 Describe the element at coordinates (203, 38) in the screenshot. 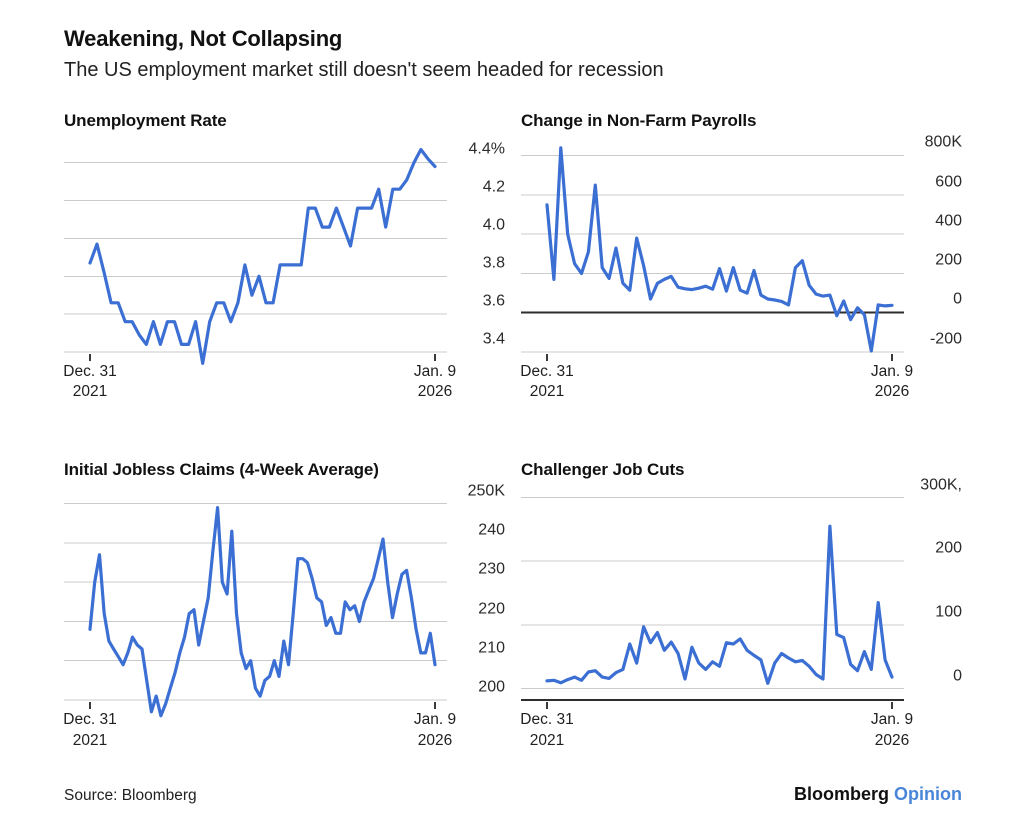

I see `page-title: Weakening, Not Collapsing` at that location.